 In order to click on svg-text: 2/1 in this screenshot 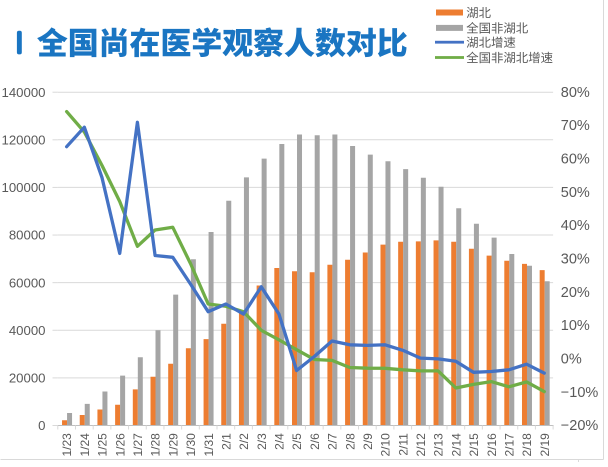, I will do `click(227, 441)`.